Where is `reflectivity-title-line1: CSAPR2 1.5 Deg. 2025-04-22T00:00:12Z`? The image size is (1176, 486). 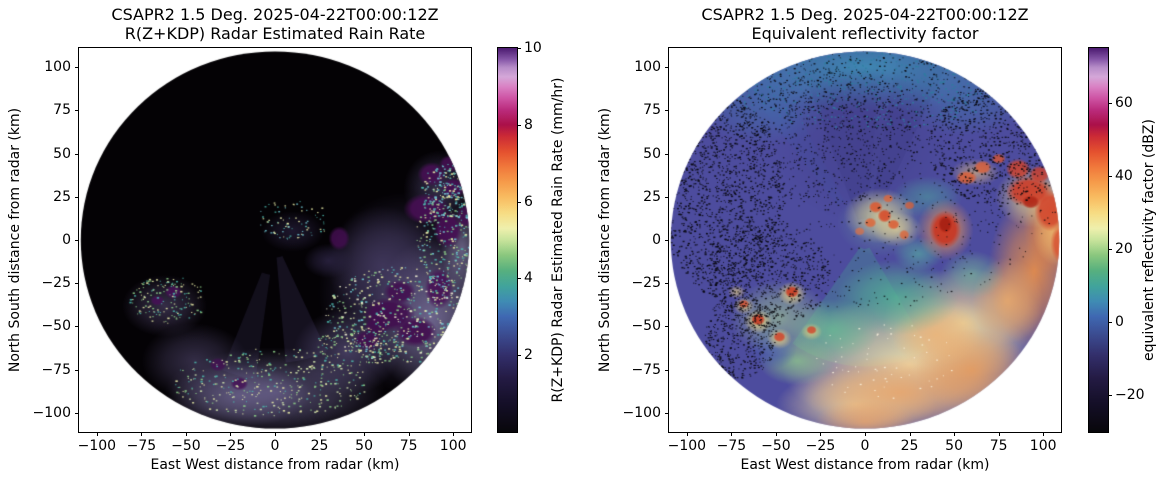 reflectivity-title-line1: CSAPR2 1.5 Deg. 2025-04-22T00:00:12Z is located at coordinates (865, 14).